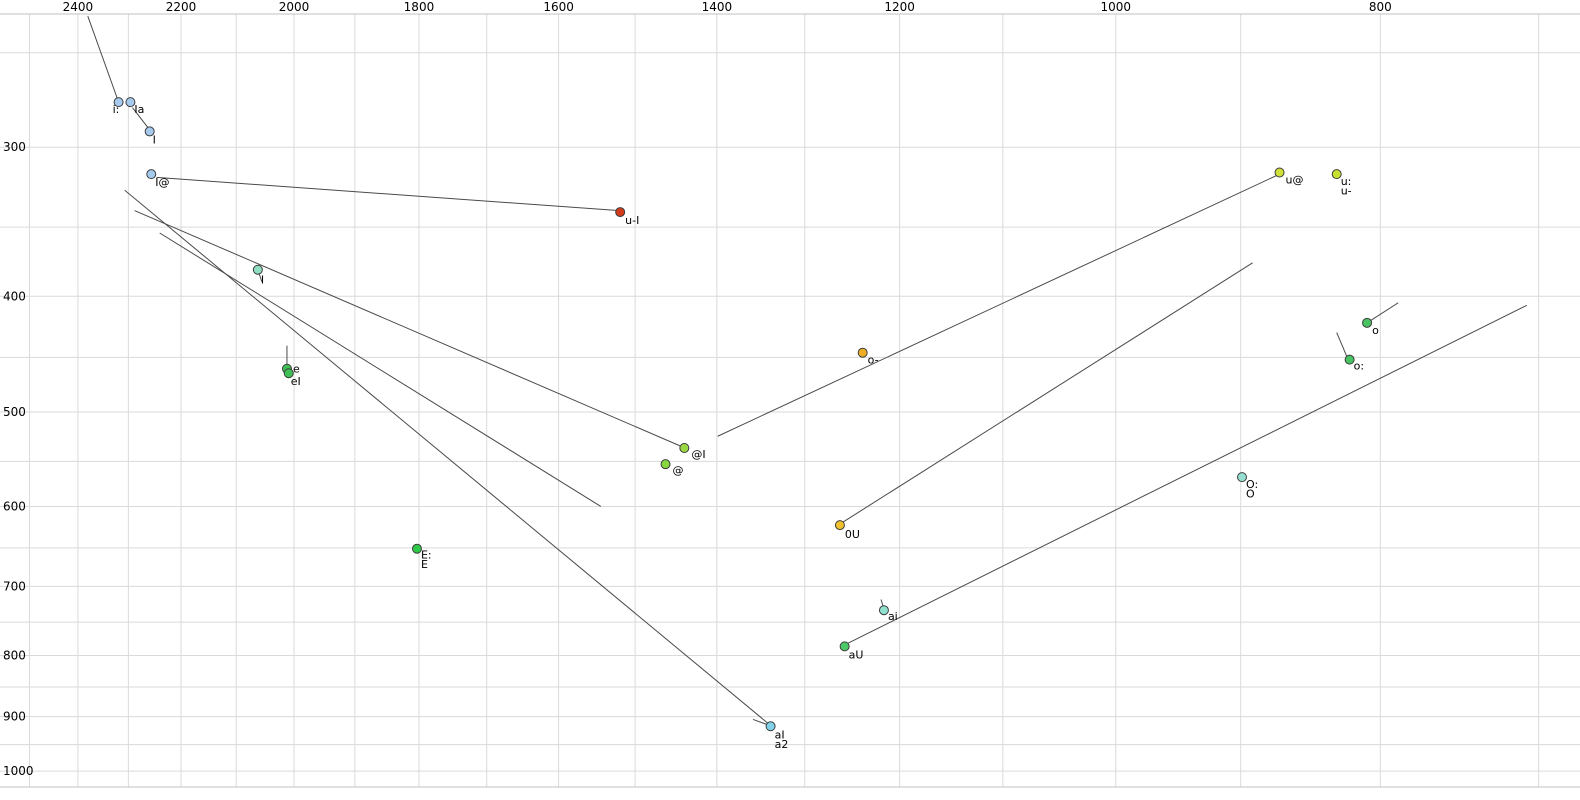 The width and height of the screenshot is (1580, 800). What do you see at coordinates (78, 7) in the screenshot?
I see `x-tick-label: 2400` at bounding box center [78, 7].